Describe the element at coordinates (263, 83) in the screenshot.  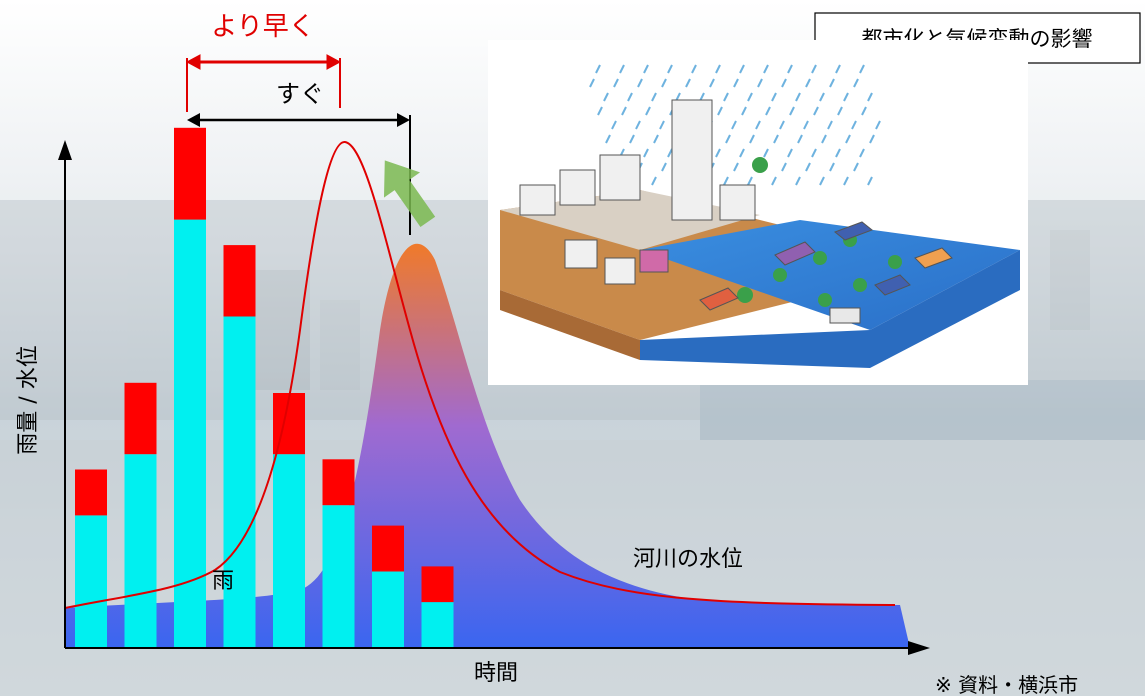
I see `earlier-arrow` at that location.